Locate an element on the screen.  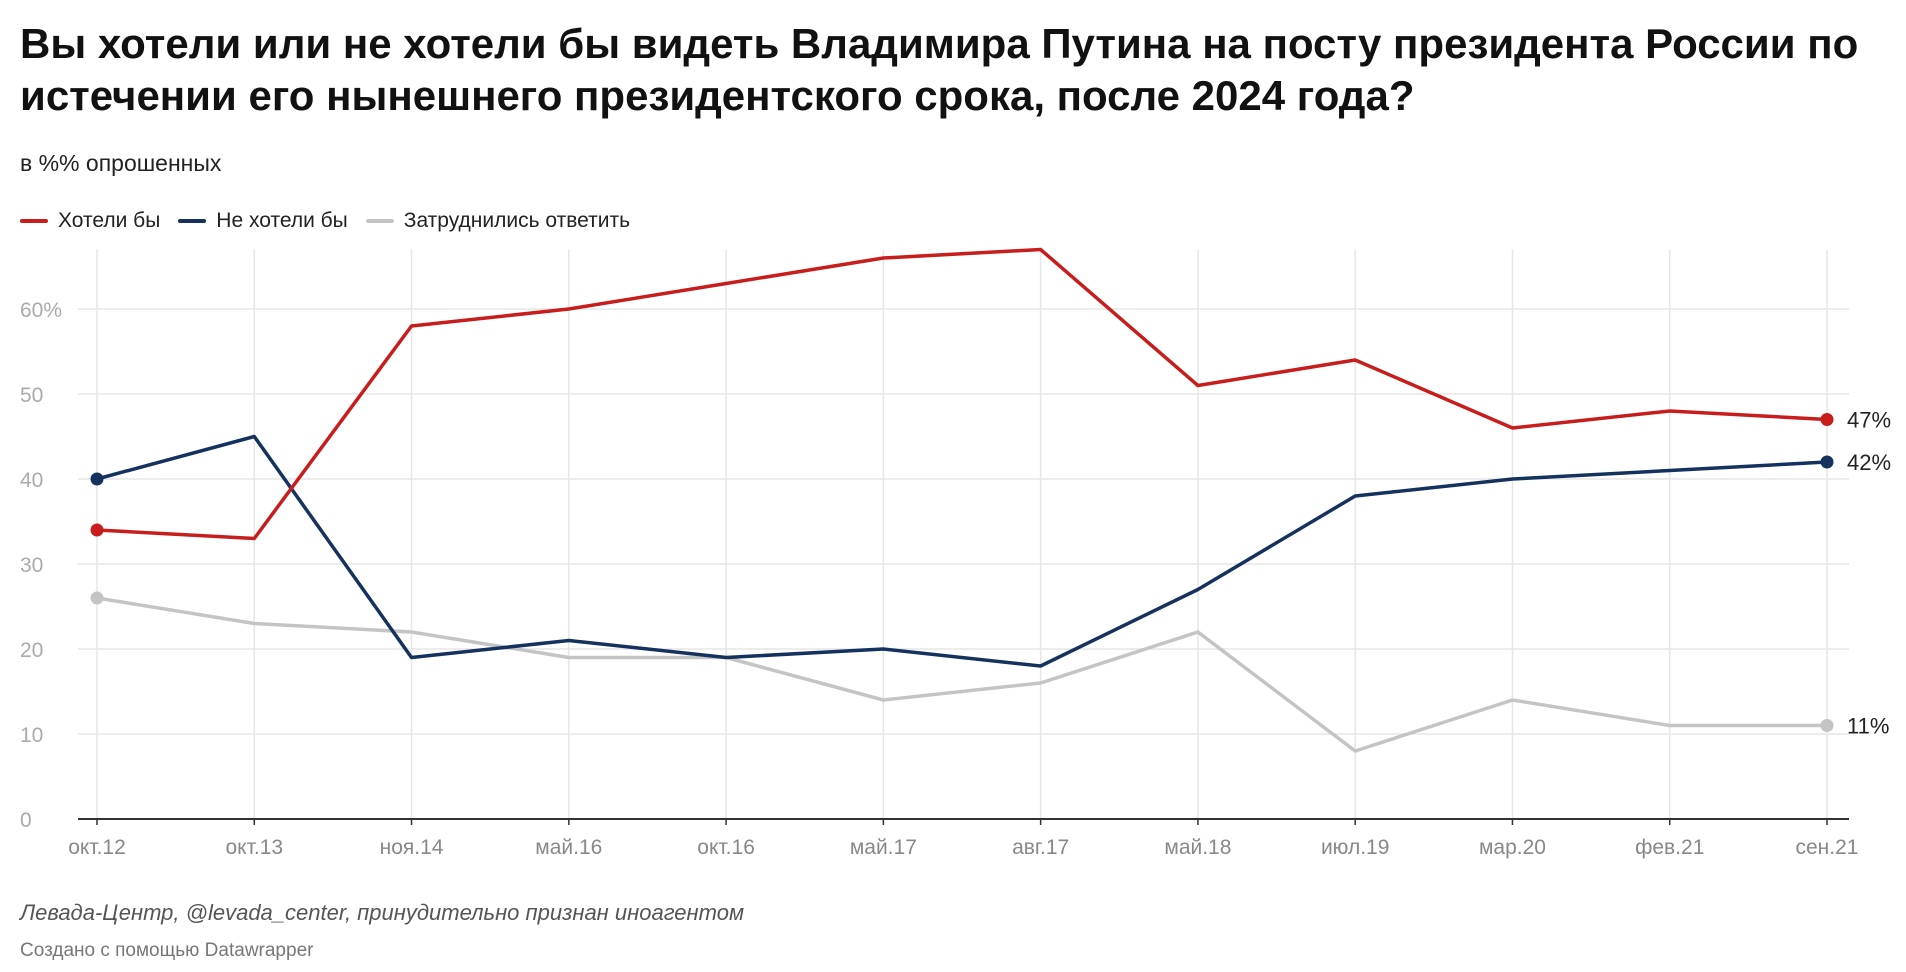
legend-label-not-want: Не хотели бы is located at coordinates (282, 220).